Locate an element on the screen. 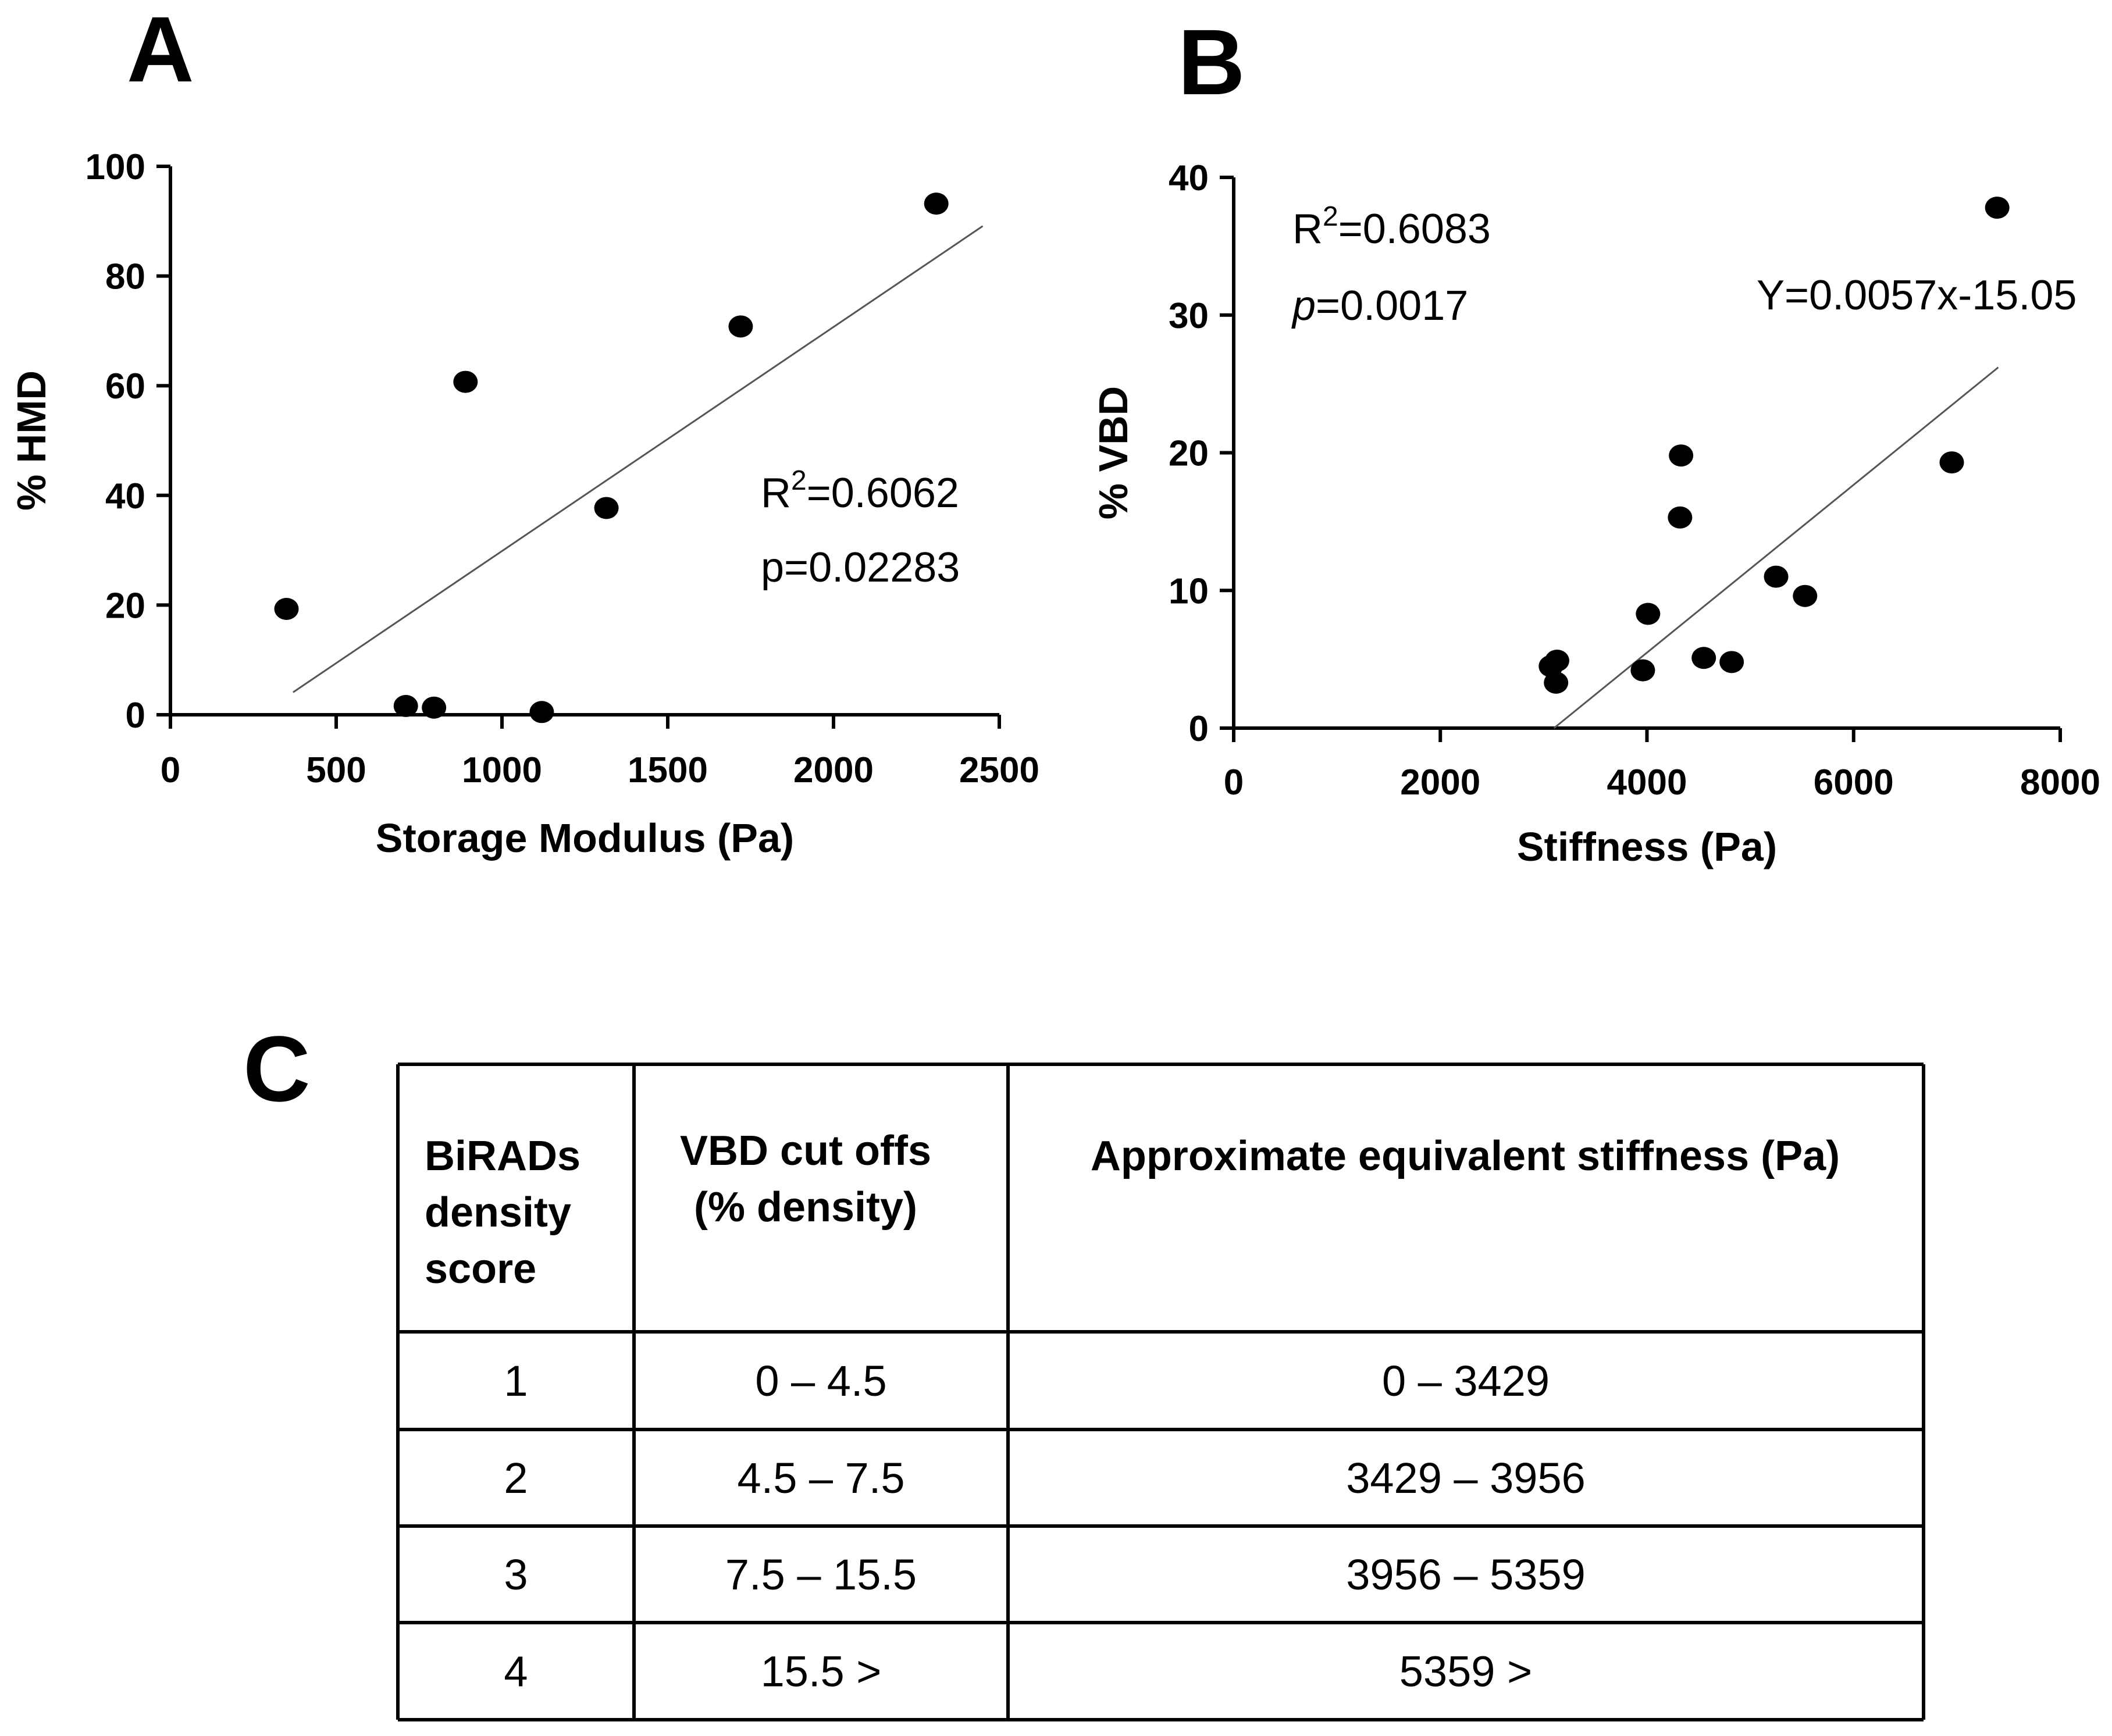 The width and height of the screenshot is (2112, 1736). chart-b-fit-line is located at coordinates (1776, 547).